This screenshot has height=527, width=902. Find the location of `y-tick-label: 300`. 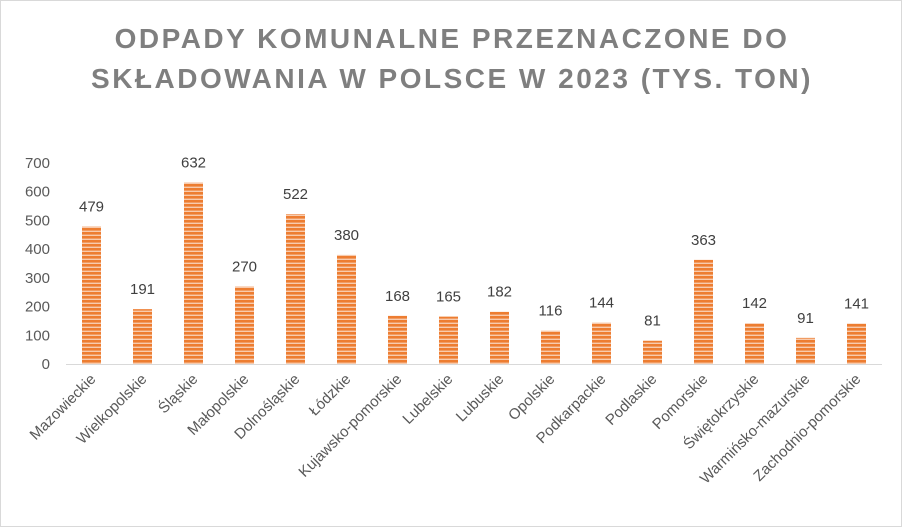

y-tick-label: 300 is located at coordinates (37, 278).